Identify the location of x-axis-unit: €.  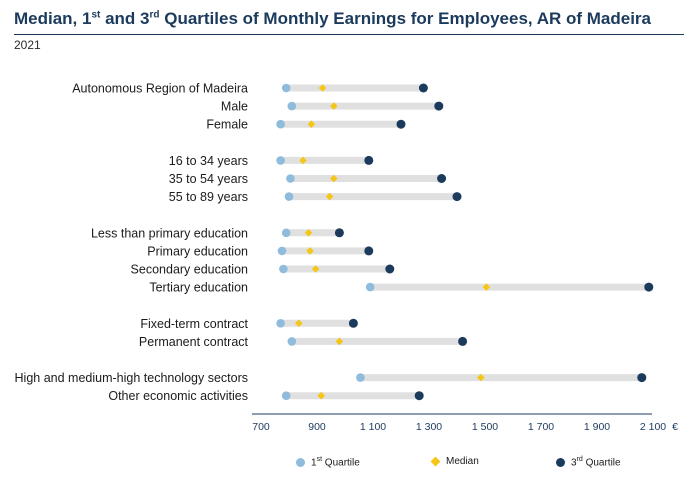
(675, 427).